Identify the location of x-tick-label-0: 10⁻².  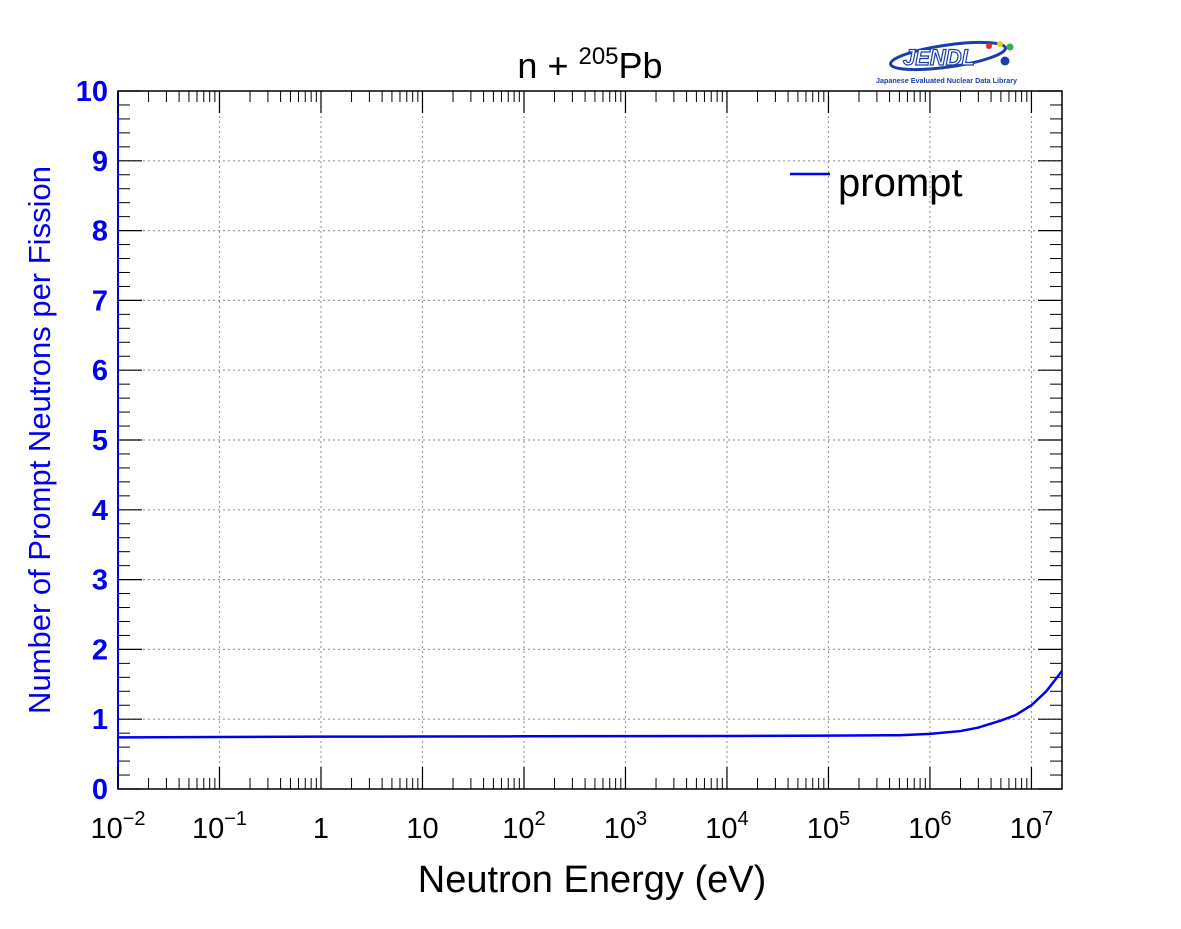
(117, 826).